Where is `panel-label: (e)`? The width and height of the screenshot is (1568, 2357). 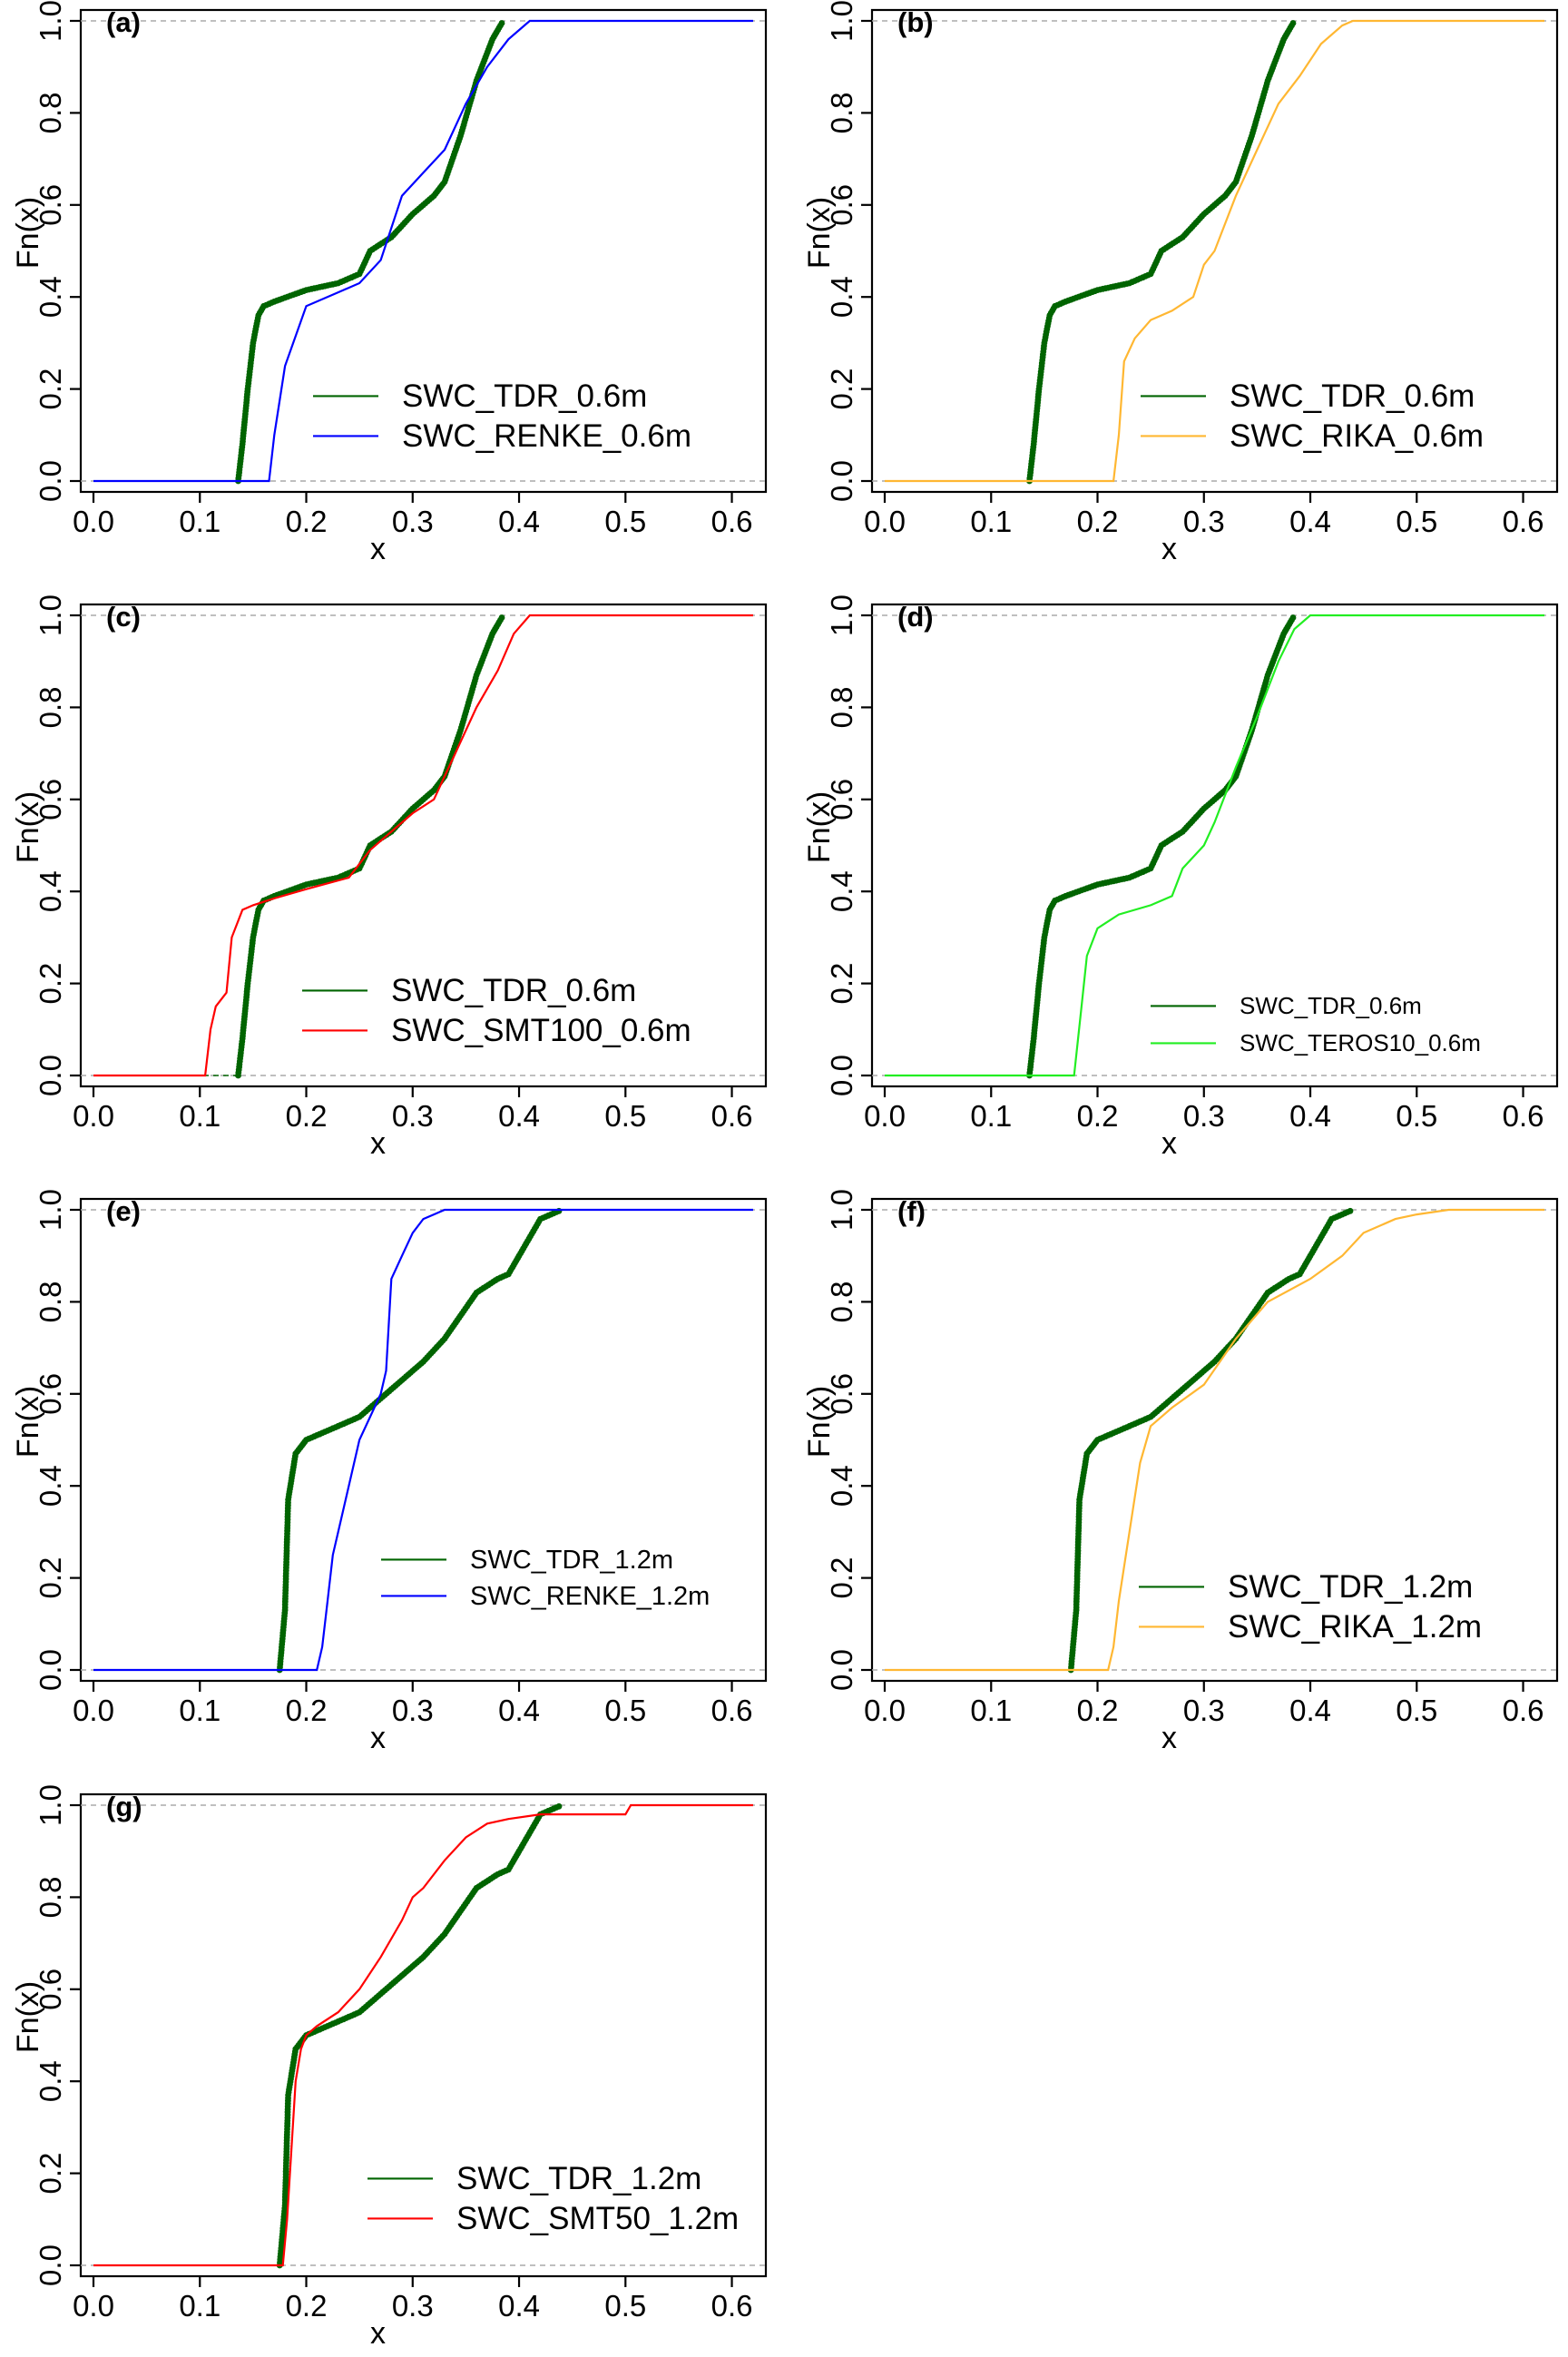 panel-label: (e) is located at coordinates (123, 1211).